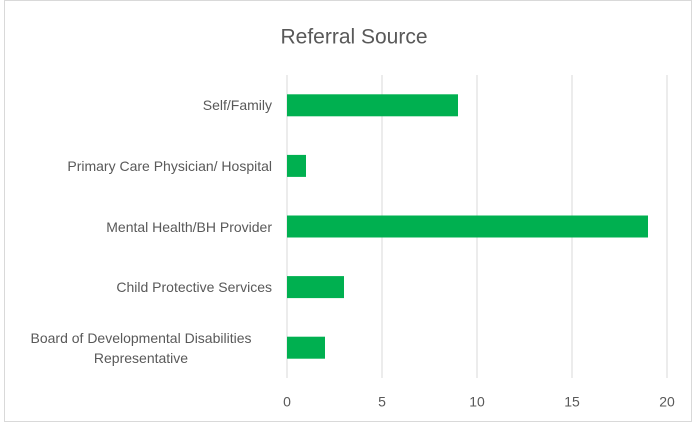 This screenshot has height=422, width=696. I want to click on y-tick-label: Primary Care Physician/ Hospital, so click(169, 165).